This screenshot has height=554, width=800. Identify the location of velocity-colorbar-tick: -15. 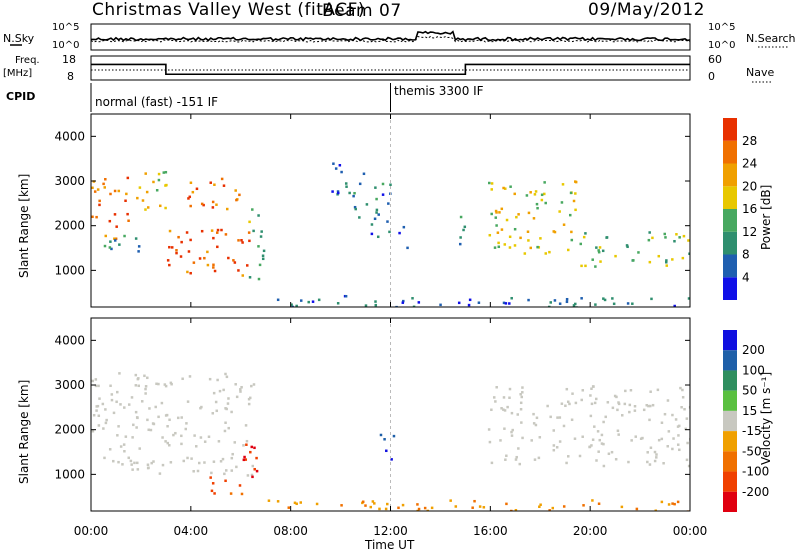
(752, 431).